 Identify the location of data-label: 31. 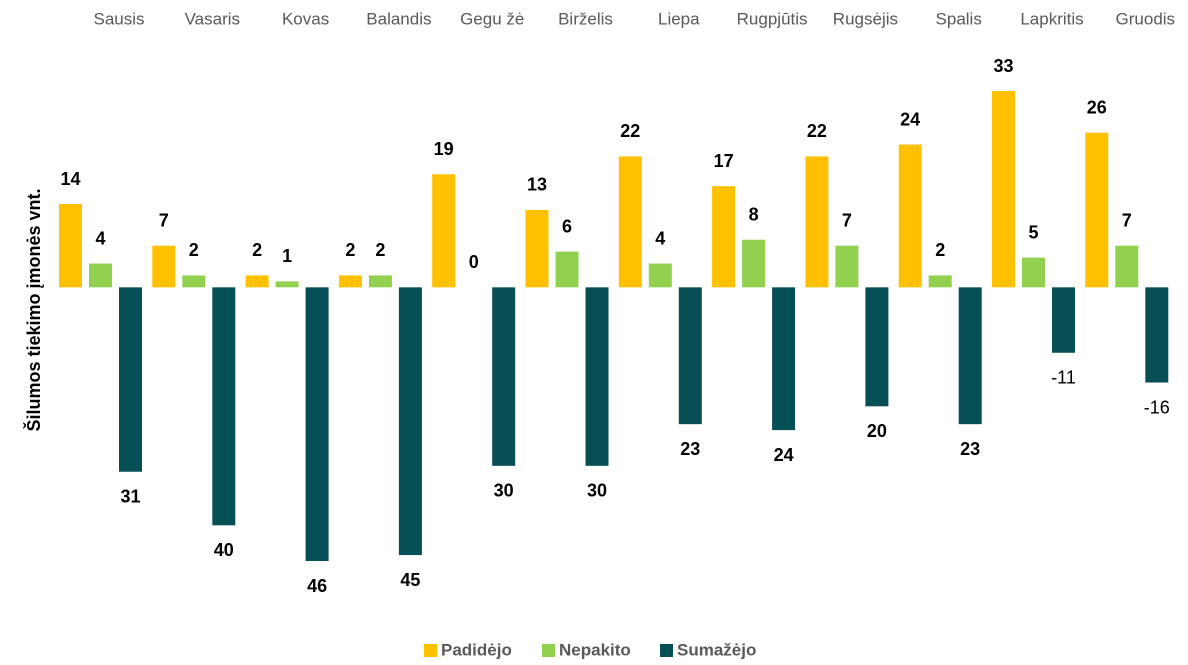
(130, 497).